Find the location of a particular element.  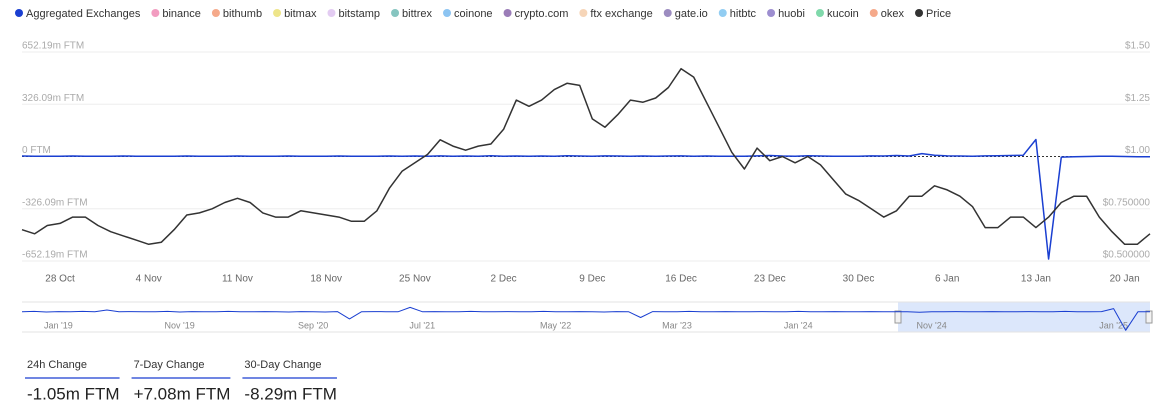

y2-tick-label: $1.25 is located at coordinates (1137, 98).